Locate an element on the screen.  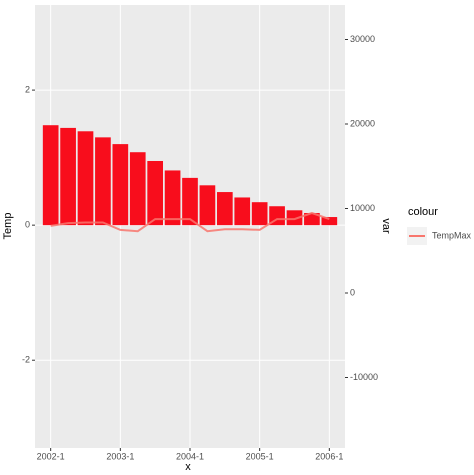
x-tick-label: 2006-1 is located at coordinates (329, 456).